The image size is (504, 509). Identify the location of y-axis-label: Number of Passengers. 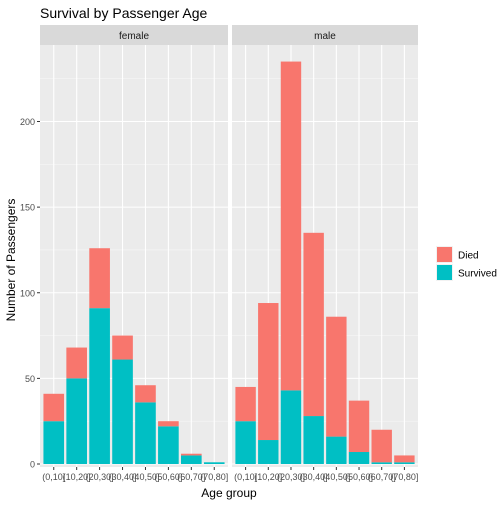
(11, 260).